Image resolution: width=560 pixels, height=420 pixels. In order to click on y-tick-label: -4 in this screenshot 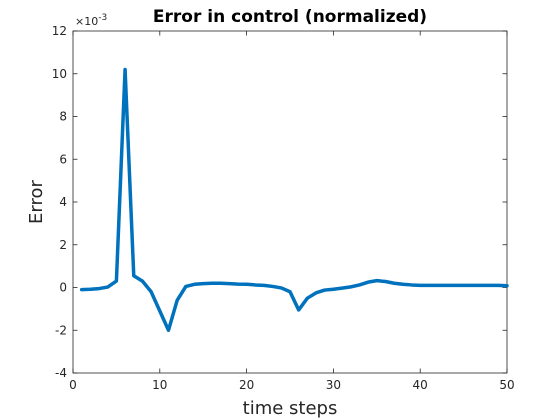, I will do `click(61, 373)`.